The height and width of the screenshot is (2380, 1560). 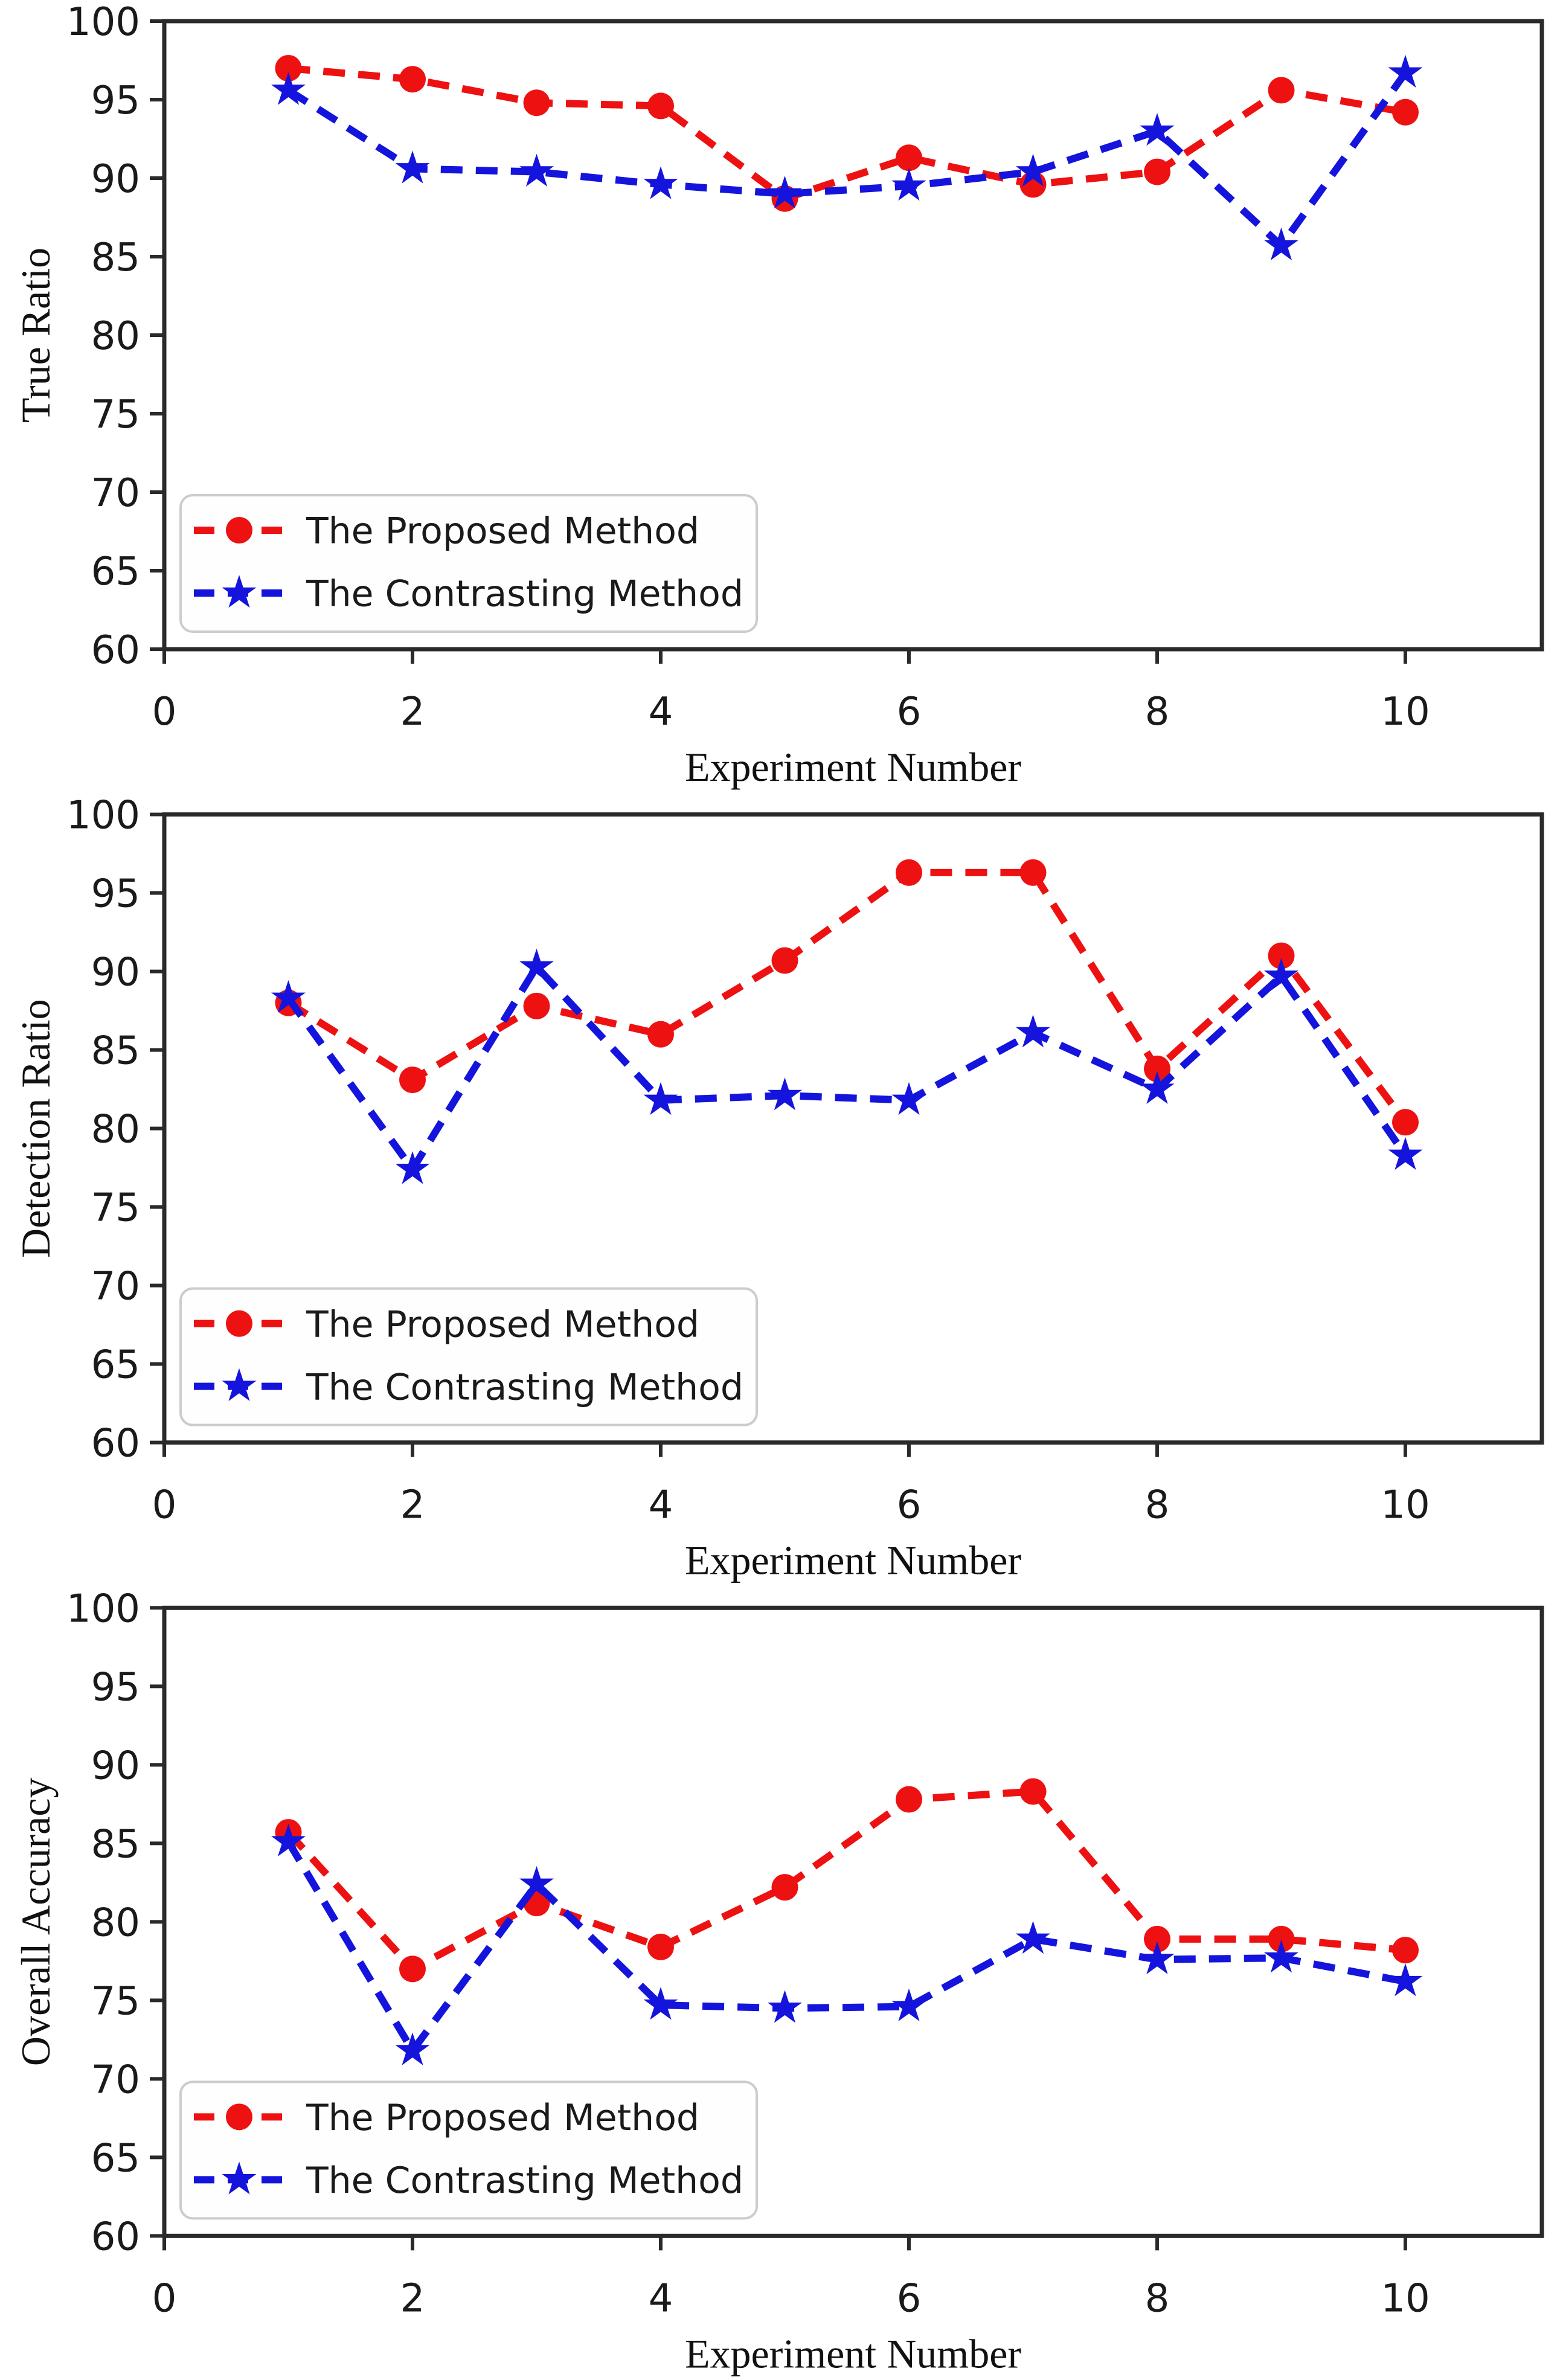 What do you see at coordinates (1405, 2298) in the screenshot?
I see `x-tick-label: 10` at bounding box center [1405, 2298].